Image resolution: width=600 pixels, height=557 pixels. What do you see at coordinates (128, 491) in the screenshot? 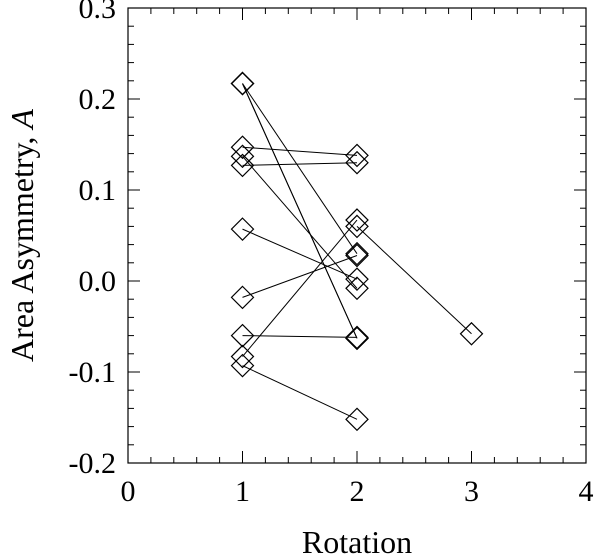
I see `x-tick-label: 0` at bounding box center [128, 491].